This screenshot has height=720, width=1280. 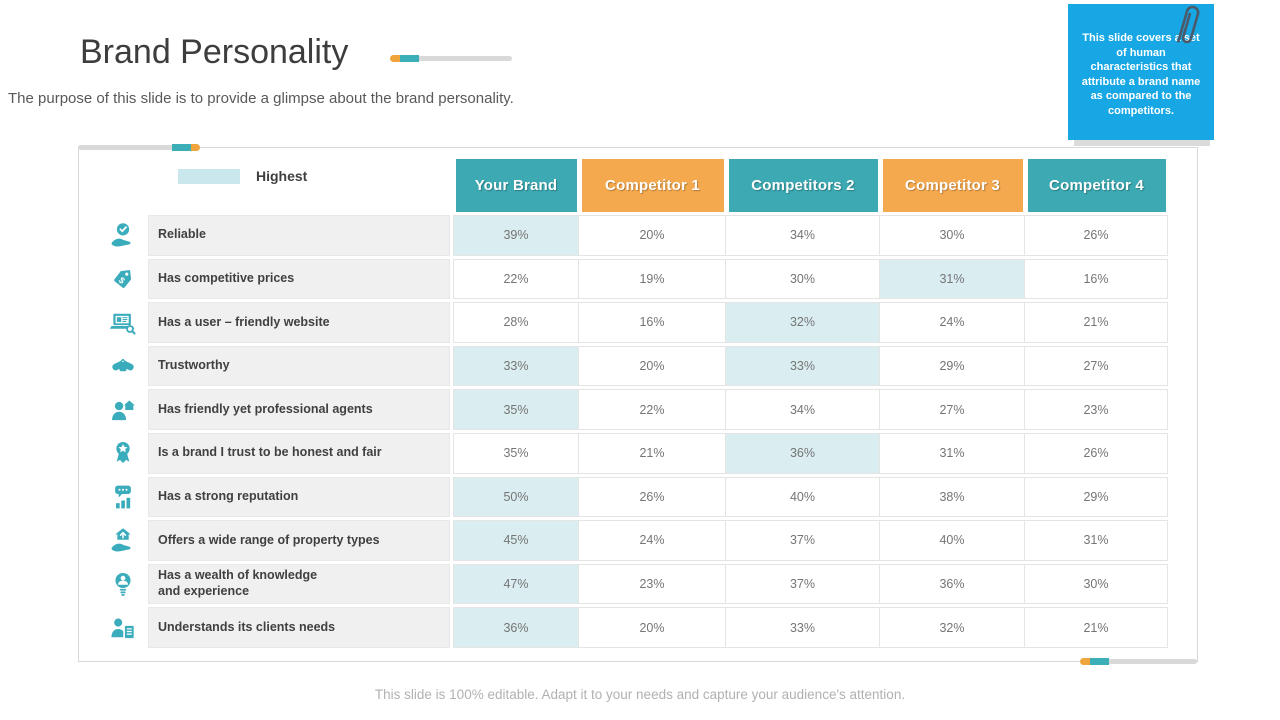 What do you see at coordinates (652, 279) in the screenshot?
I see `value-cell: 19%` at bounding box center [652, 279].